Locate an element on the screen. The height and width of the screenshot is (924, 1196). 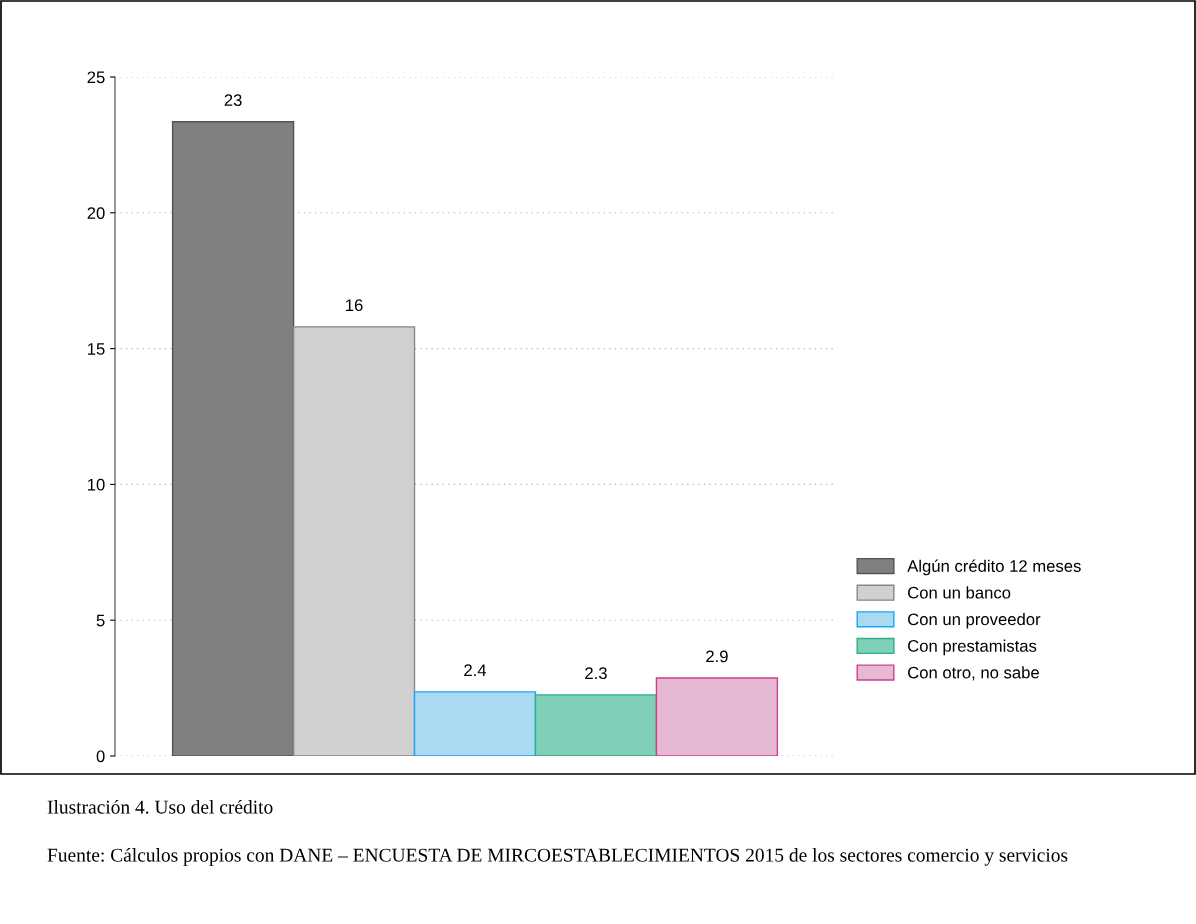
source-note: Fuente: Cálculos propios con DANE – ENCUESTA DE MIRCOESTABLECIMIENTOS 2015 de los sectores comercio y servicios is located at coordinates (557, 857).